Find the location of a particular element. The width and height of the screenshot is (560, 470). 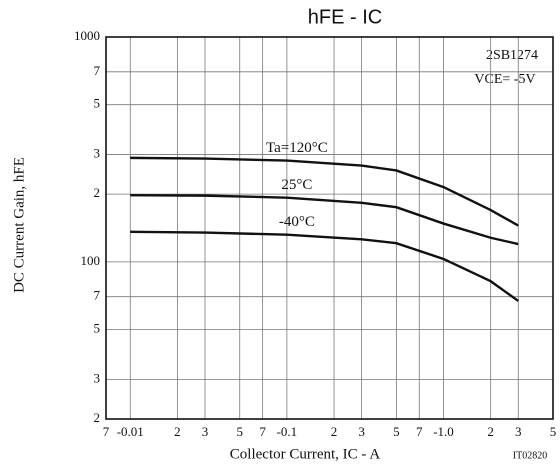

x-axis-label: Collector Current, IC - A is located at coordinates (305, 454).